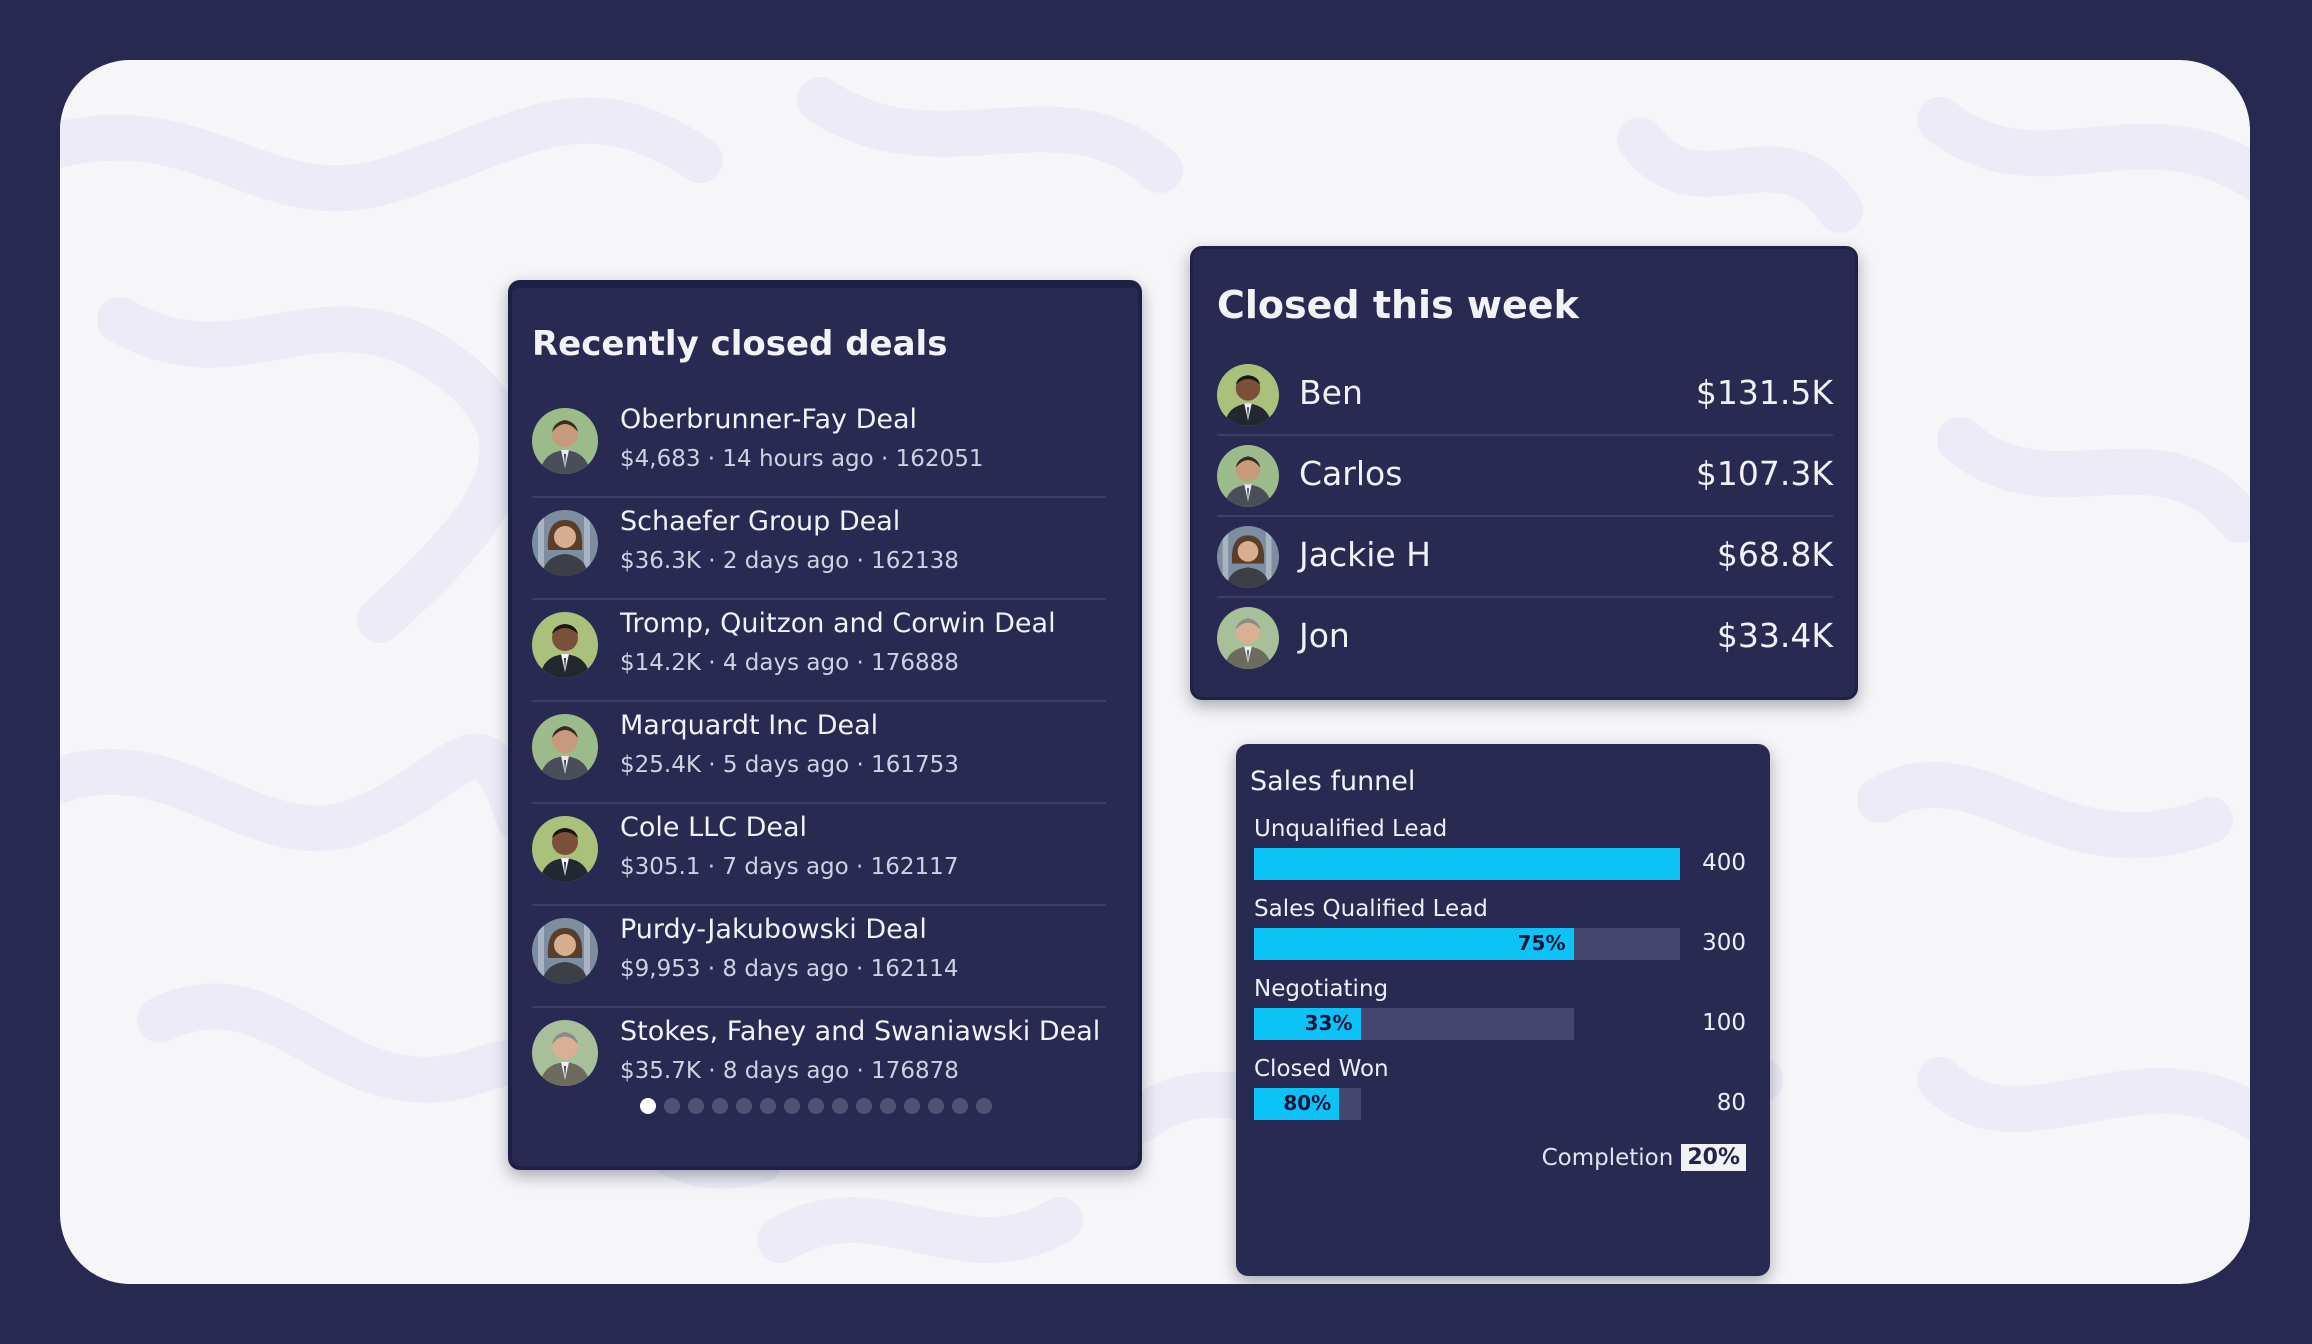 This screenshot has width=2312, height=1344. Describe the element at coordinates (1774, 554) in the screenshot. I see `rep-amount: $68.8K` at that location.